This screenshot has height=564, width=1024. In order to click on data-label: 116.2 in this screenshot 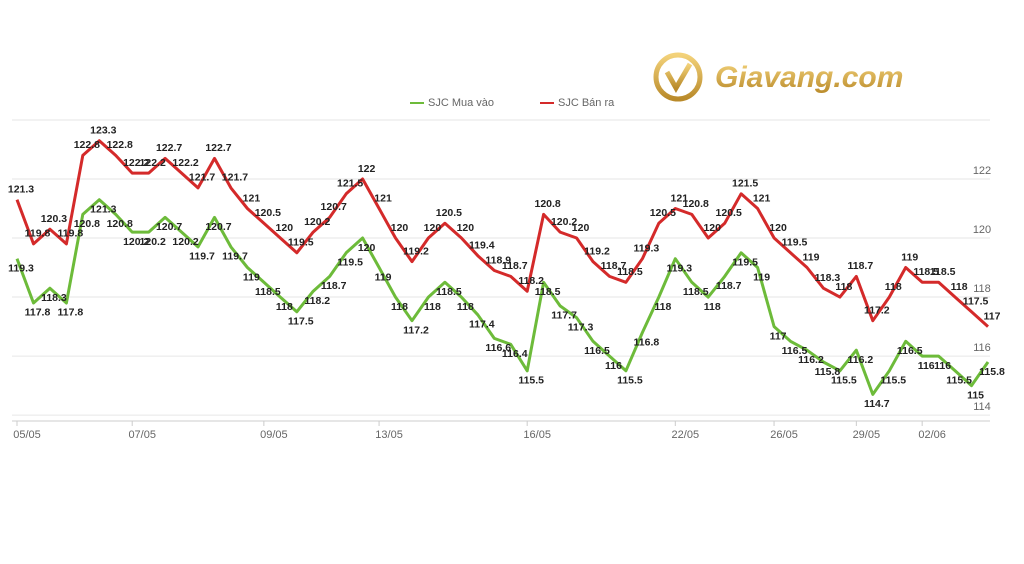, I will do `click(860, 360)`.